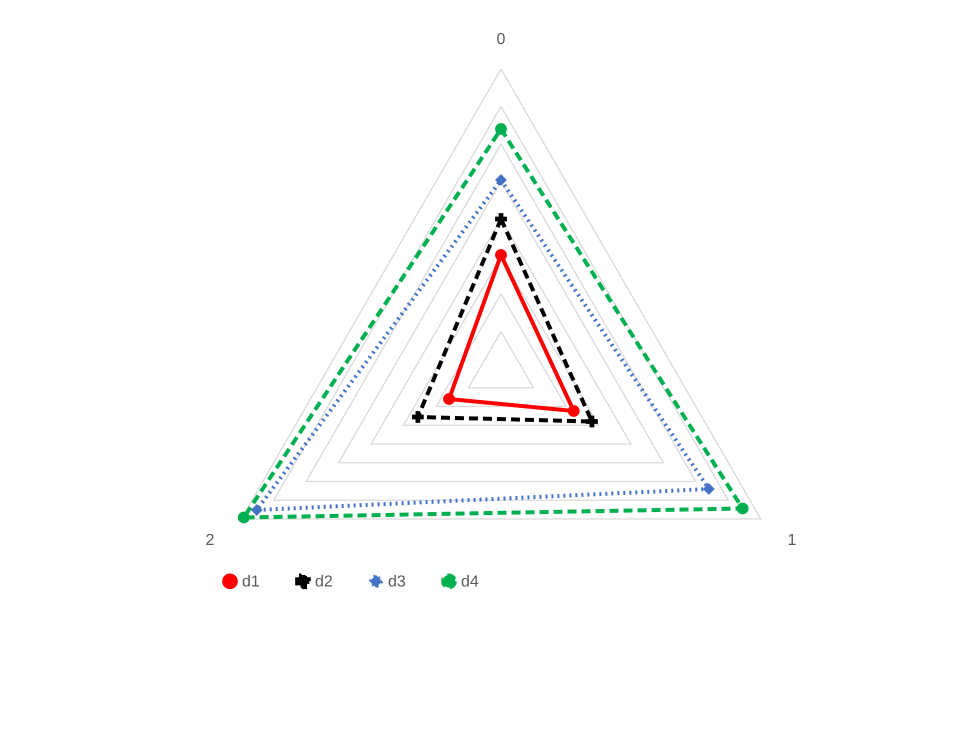  I want to click on legend-label: d2, so click(324, 581).